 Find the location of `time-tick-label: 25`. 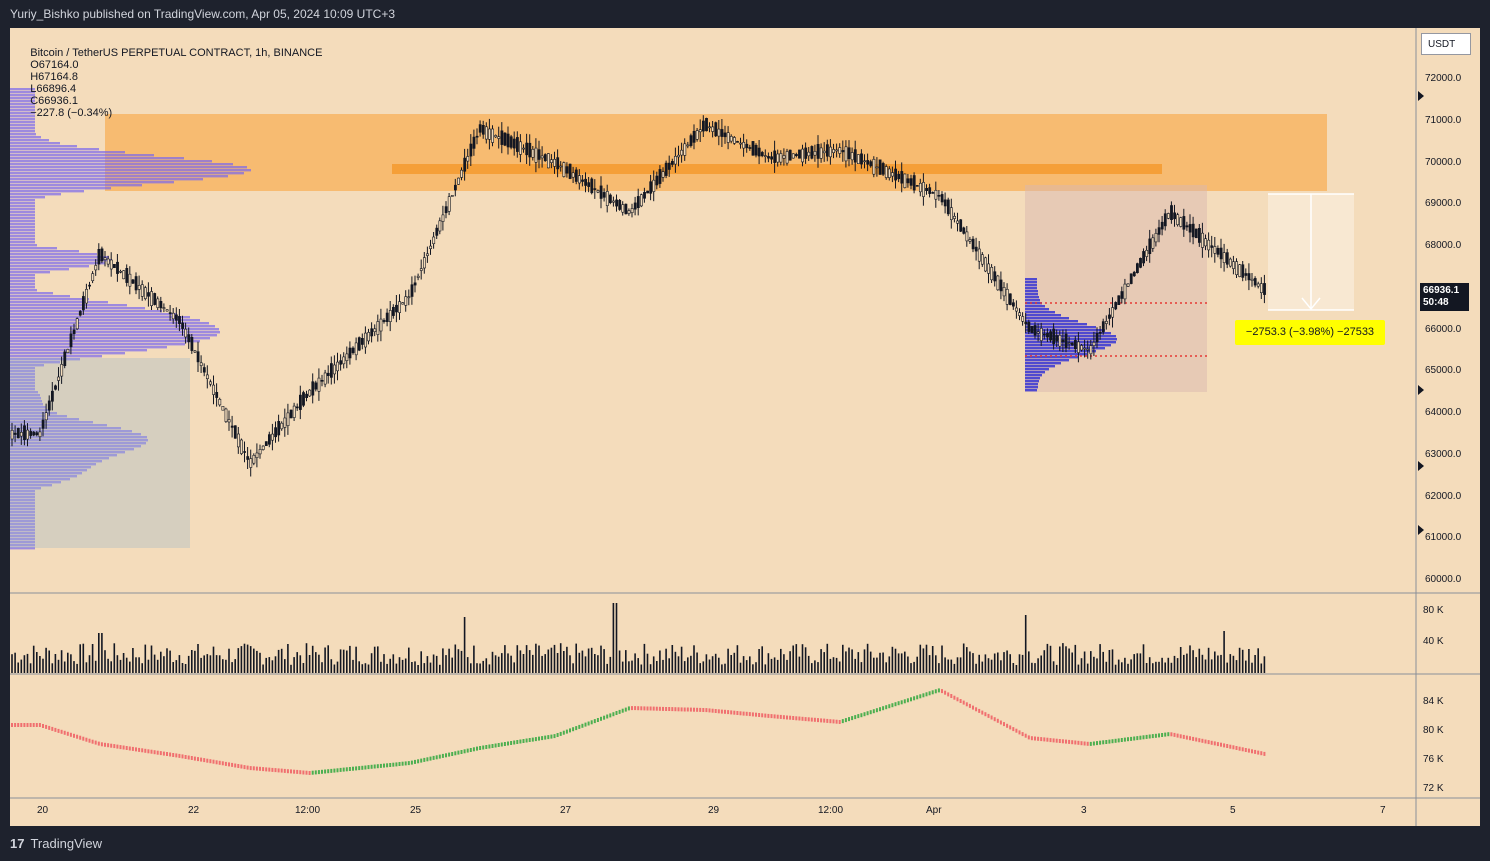

time-tick-label: 25 is located at coordinates (416, 810).